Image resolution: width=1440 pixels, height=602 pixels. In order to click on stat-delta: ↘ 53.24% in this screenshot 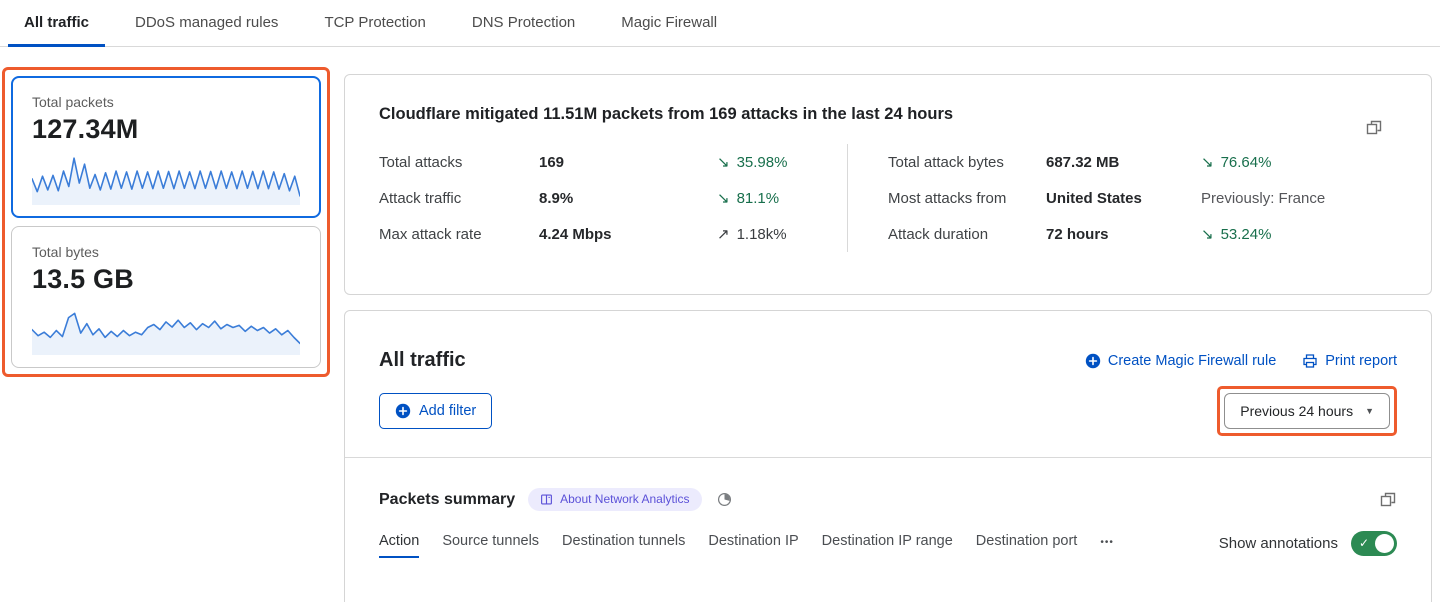, I will do `click(1236, 234)`.